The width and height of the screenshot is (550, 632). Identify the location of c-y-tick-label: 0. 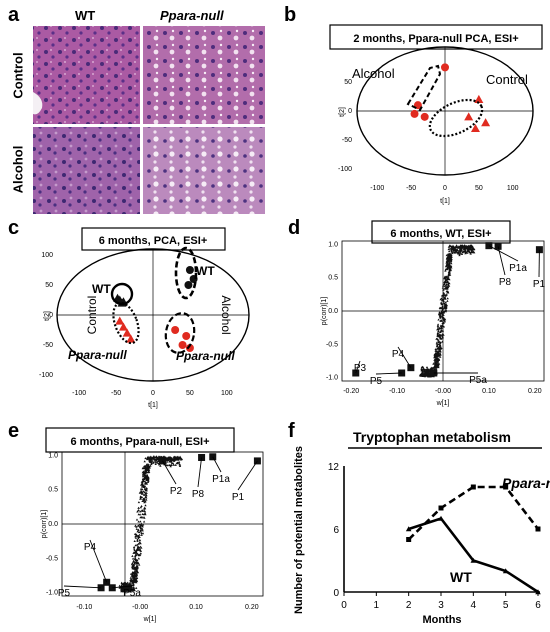
(51, 315).